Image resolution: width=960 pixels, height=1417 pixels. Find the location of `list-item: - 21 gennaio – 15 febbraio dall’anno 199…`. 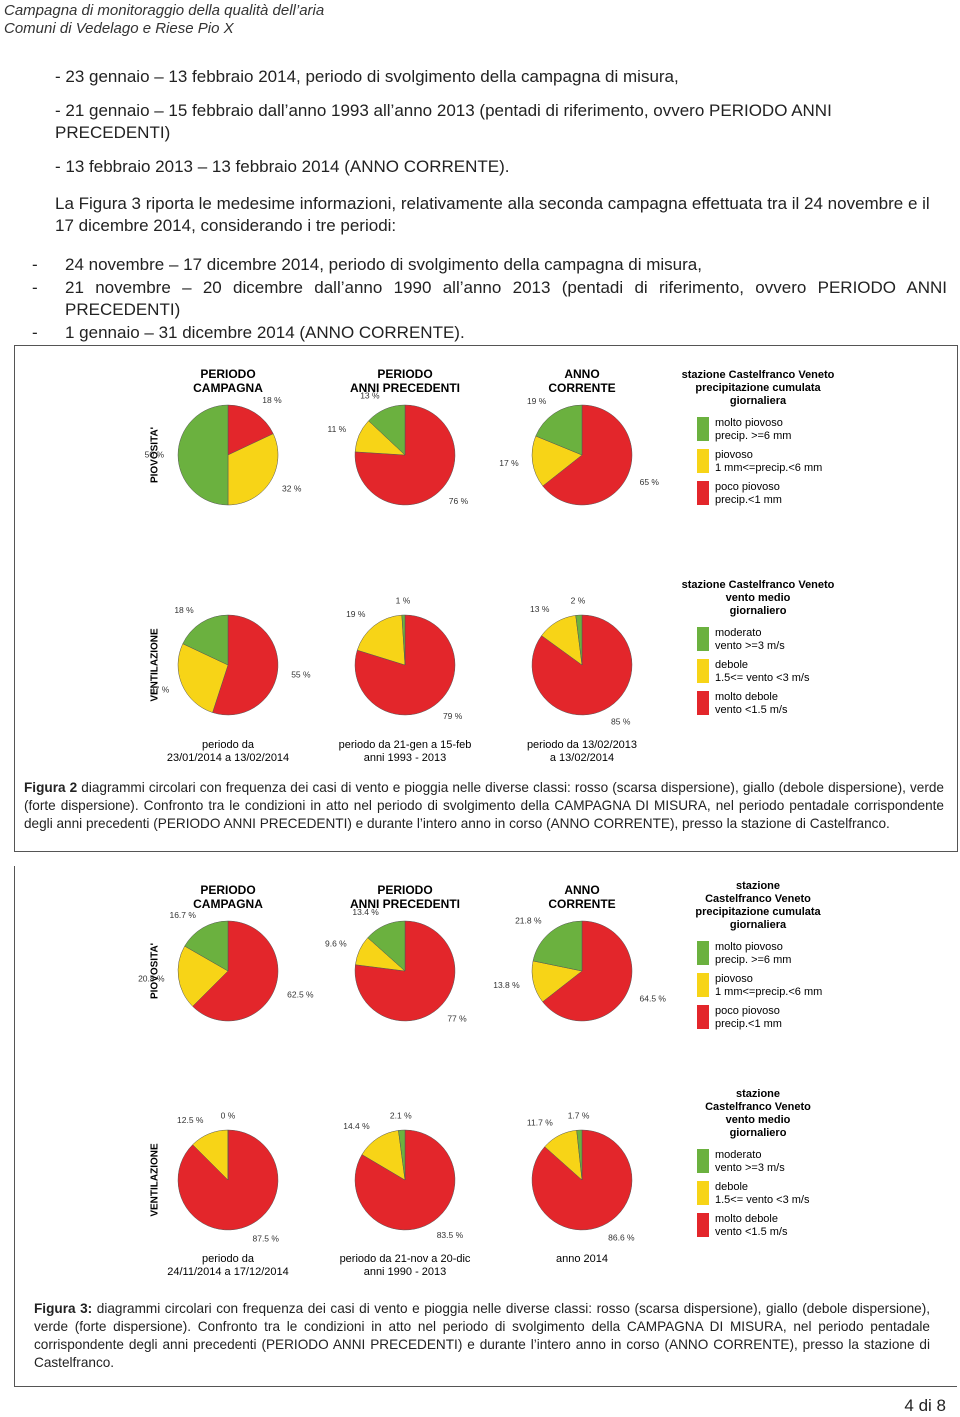

list-item: - 21 gennaio – 15 febbraio dall’anno 199… is located at coordinates (443, 121).